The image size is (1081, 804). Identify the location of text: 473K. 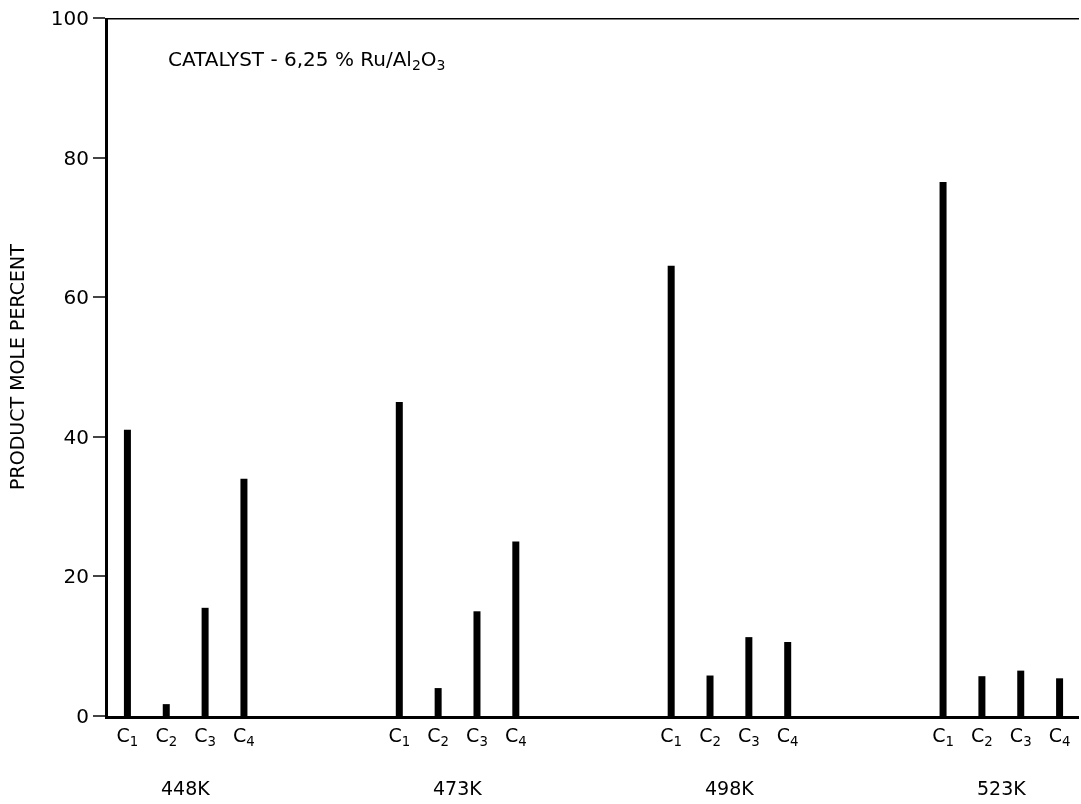
(458, 788).